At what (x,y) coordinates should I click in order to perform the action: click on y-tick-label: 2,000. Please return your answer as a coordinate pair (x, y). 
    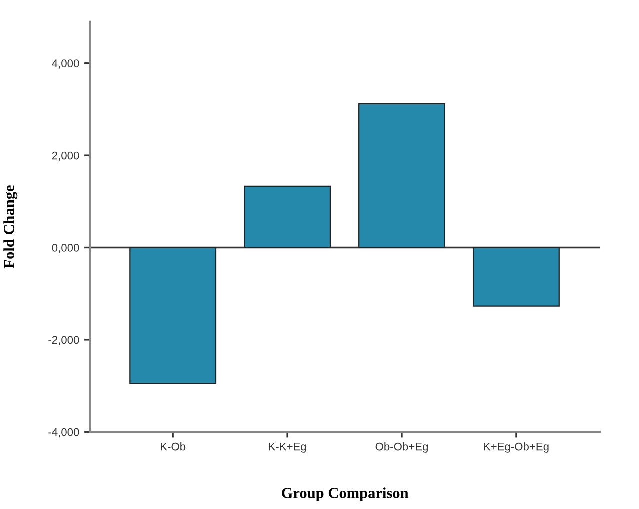
    Looking at the image, I should click on (66, 157).